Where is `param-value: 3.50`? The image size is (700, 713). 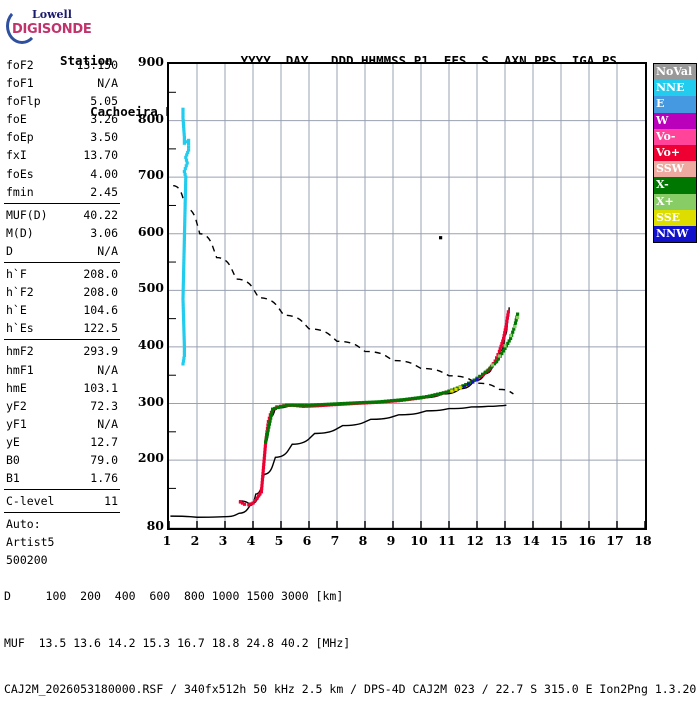 param-value: 3.50 is located at coordinates (104, 137).